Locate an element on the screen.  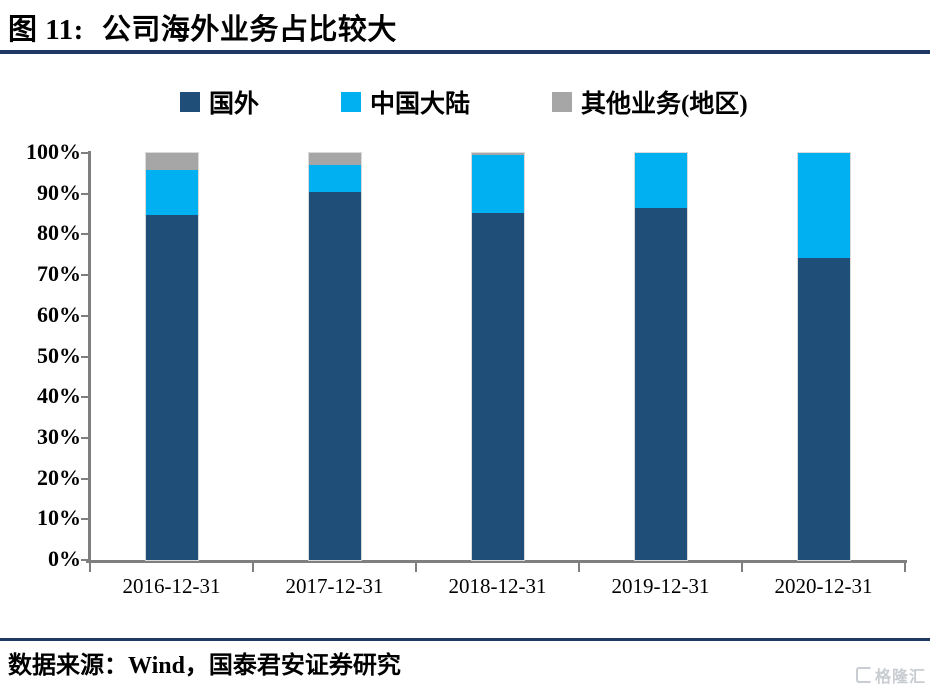
y-axis-tick-label: 10% is located at coordinates (59, 518).